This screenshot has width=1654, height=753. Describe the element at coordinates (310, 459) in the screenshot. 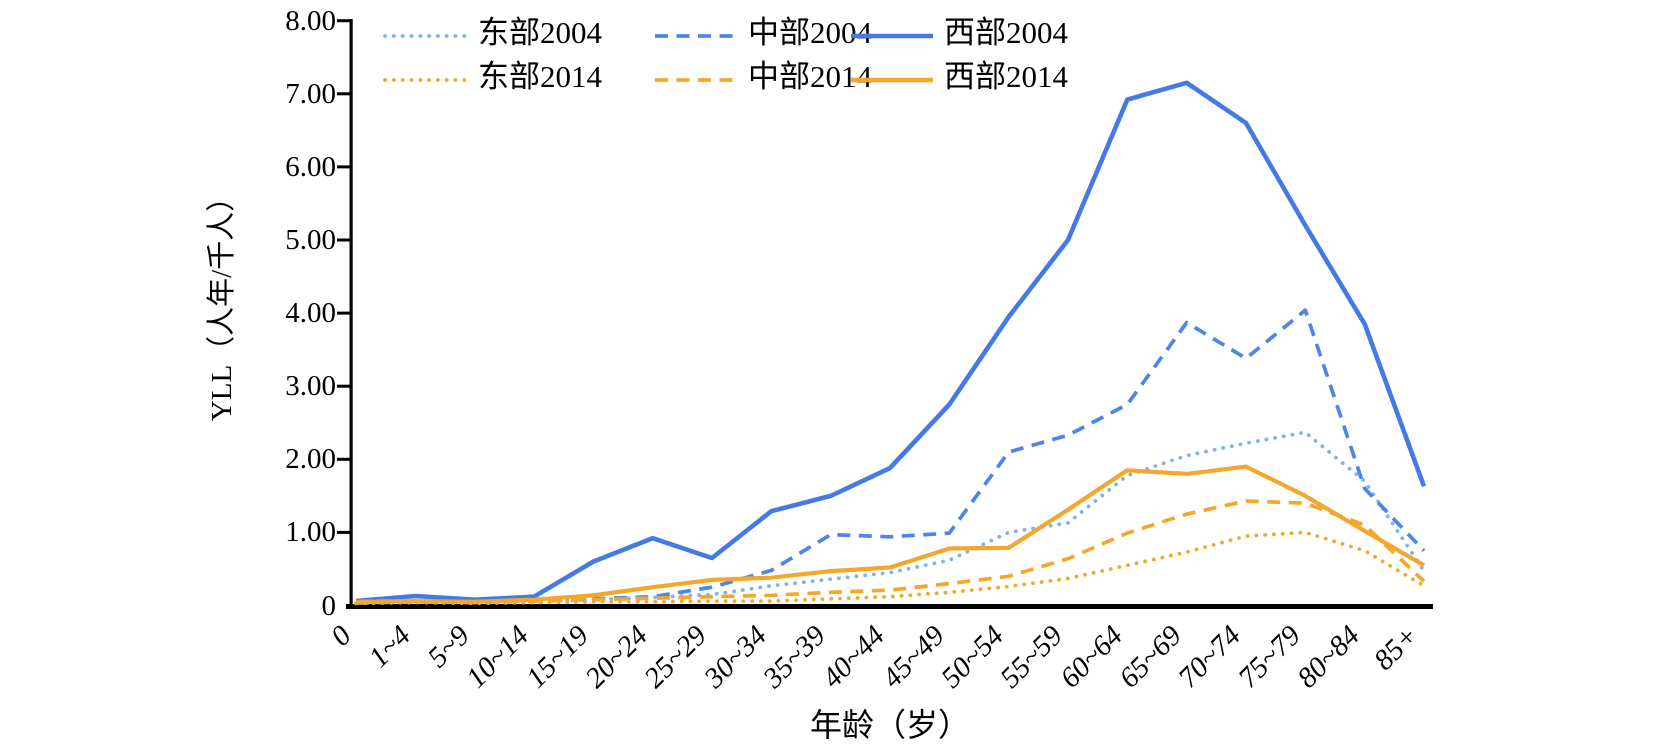

I see `y-tick-label: 2.00` at that location.